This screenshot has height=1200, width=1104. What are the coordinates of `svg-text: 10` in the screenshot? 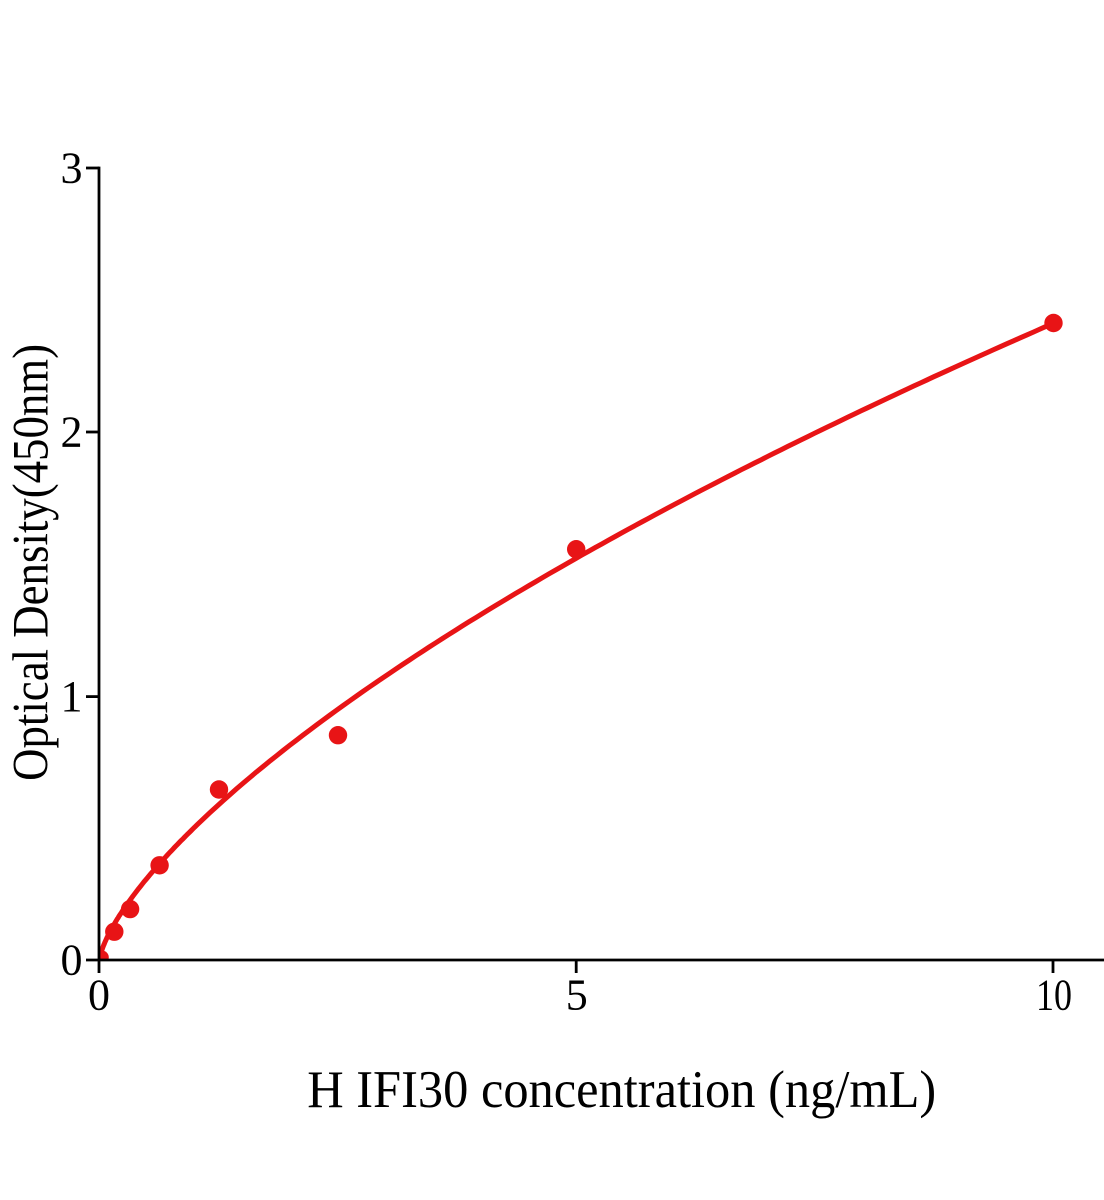 It's located at (1054, 995).